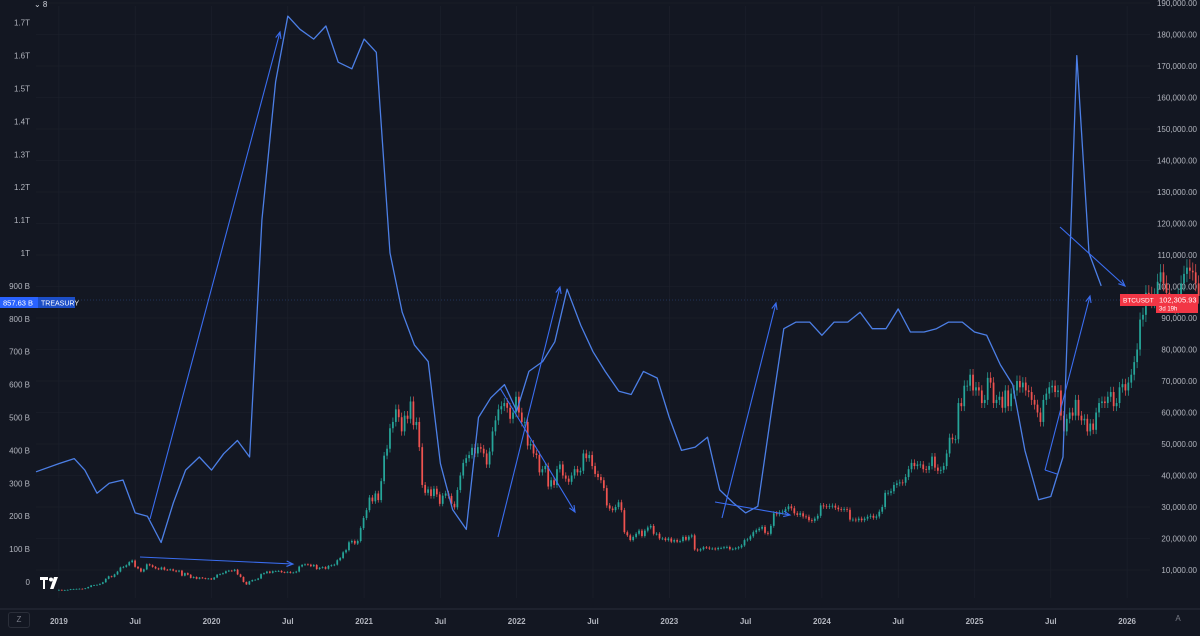  I want to click on time-axis-tick-label: 2020, so click(212, 621).